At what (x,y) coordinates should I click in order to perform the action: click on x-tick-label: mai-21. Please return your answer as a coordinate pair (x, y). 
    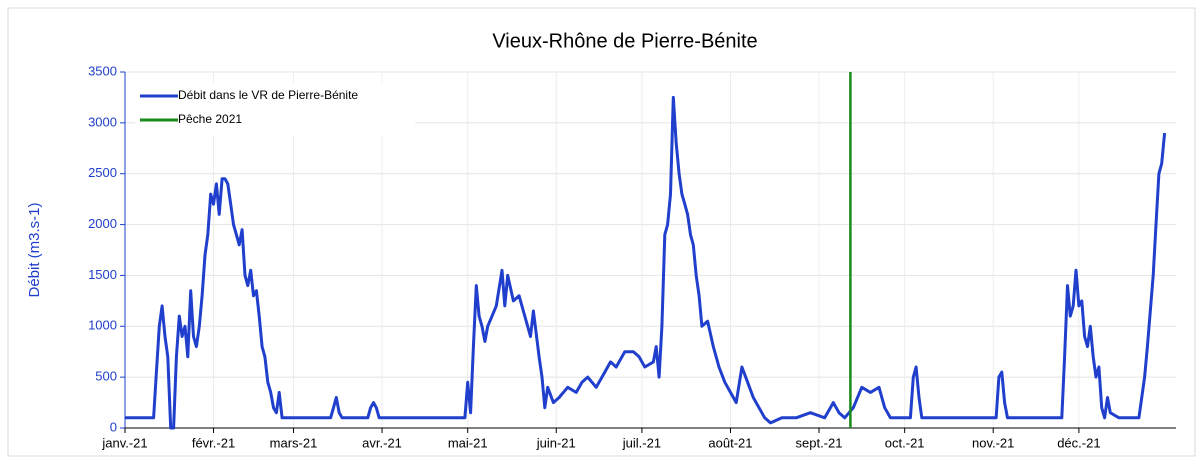
    Looking at the image, I should click on (468, 442).